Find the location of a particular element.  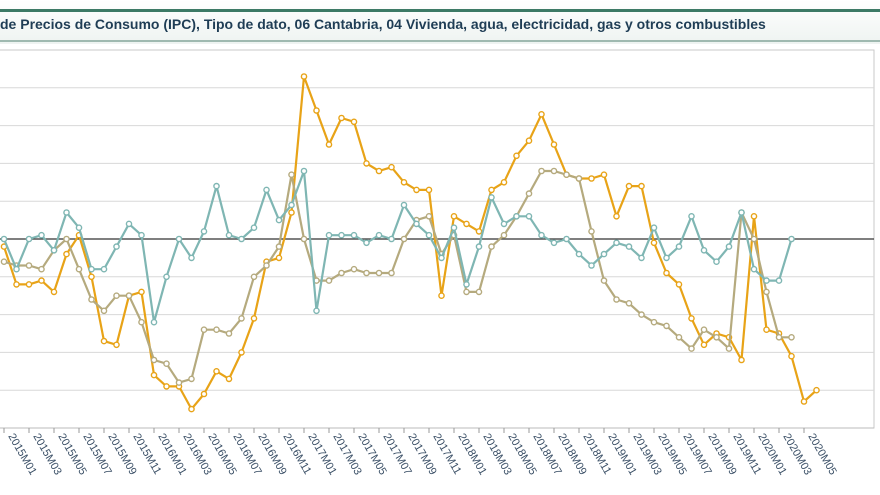

title-underline is located at coordinates (440, 41).